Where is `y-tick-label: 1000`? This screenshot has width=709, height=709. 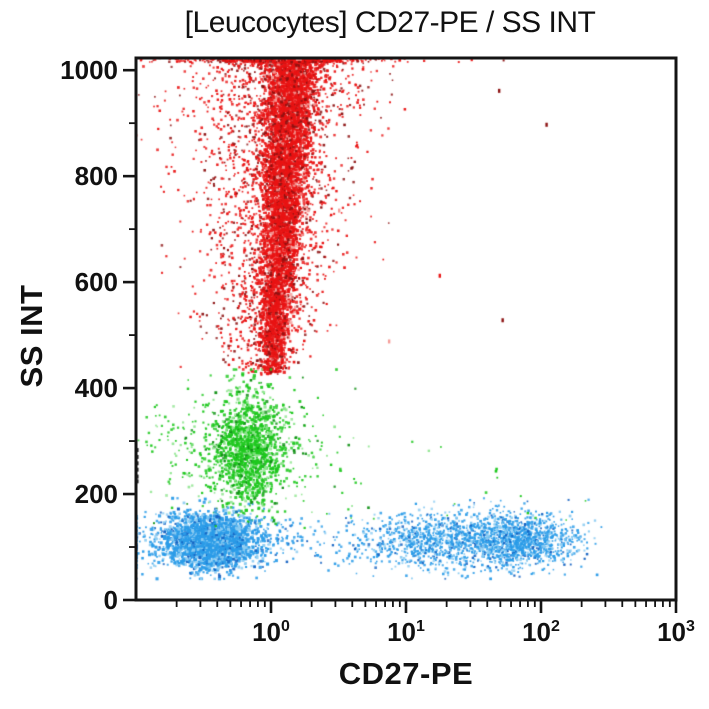 y-tick-label: 1000 is located at coordinates (89, 70).